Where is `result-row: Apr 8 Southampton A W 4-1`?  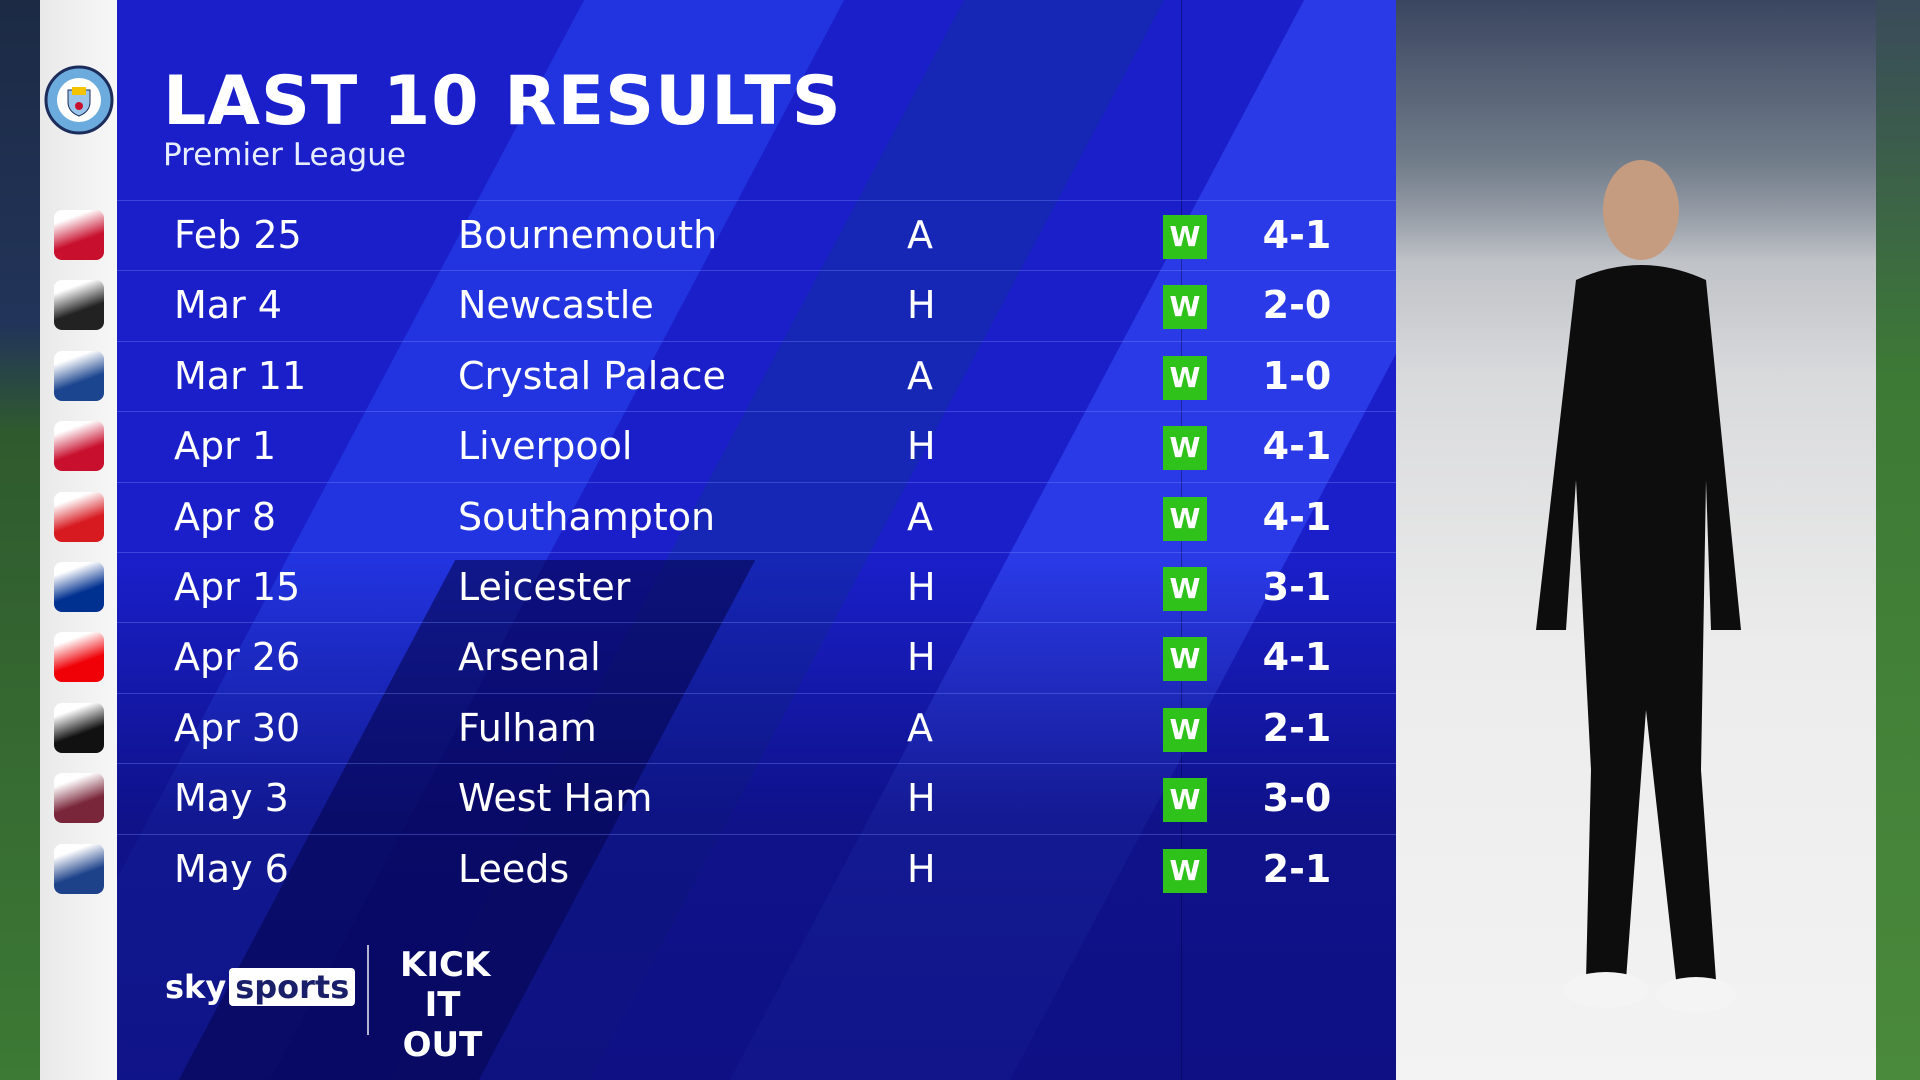
result-row: Apr 8 Southampton A W 4-1 is located at coordinates (756, 516).